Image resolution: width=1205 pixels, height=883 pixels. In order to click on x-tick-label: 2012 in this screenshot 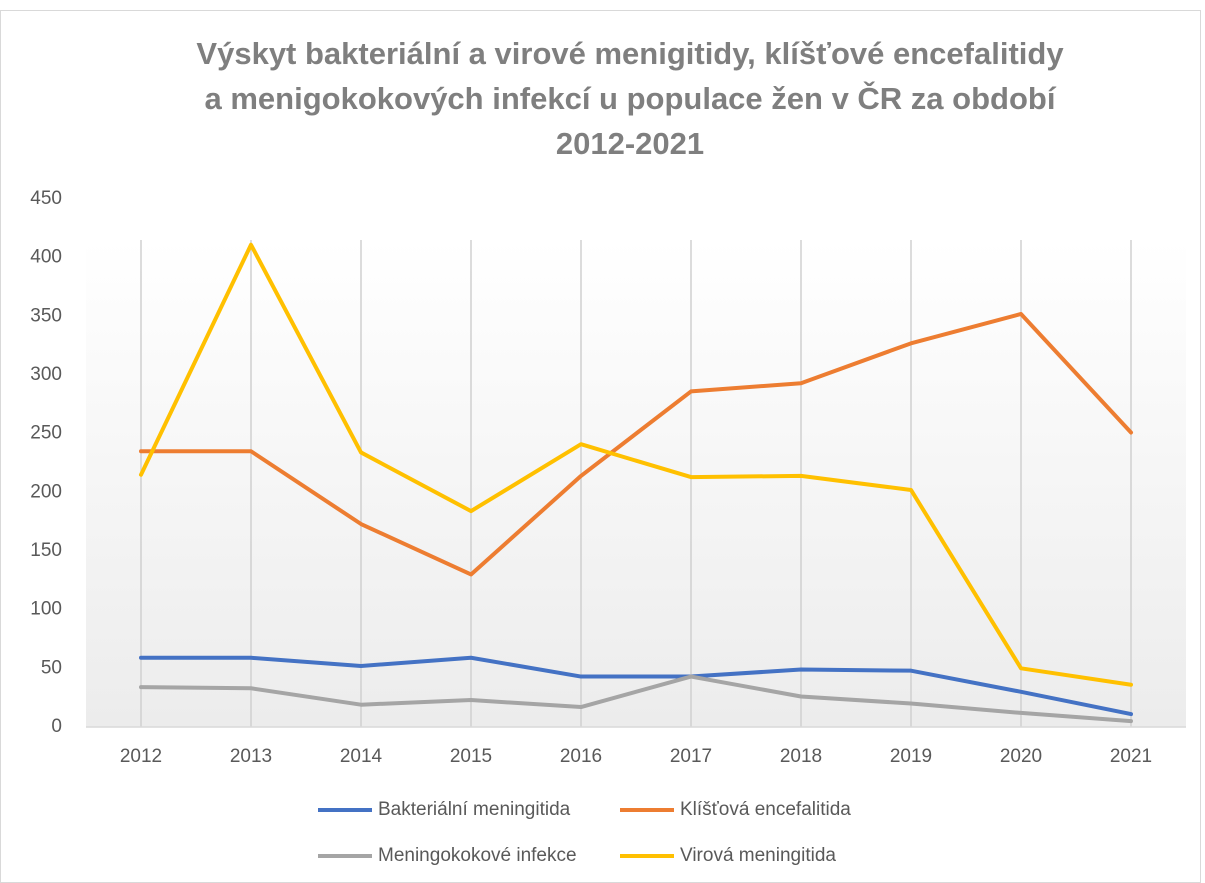, I will do `click(141, 756)`.